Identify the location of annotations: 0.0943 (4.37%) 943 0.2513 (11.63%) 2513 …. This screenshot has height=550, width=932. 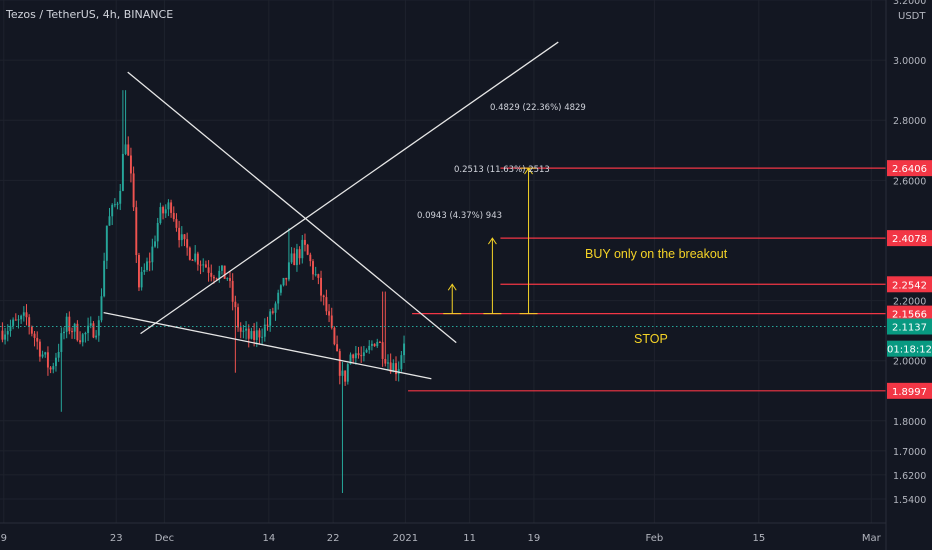
(572, 224).